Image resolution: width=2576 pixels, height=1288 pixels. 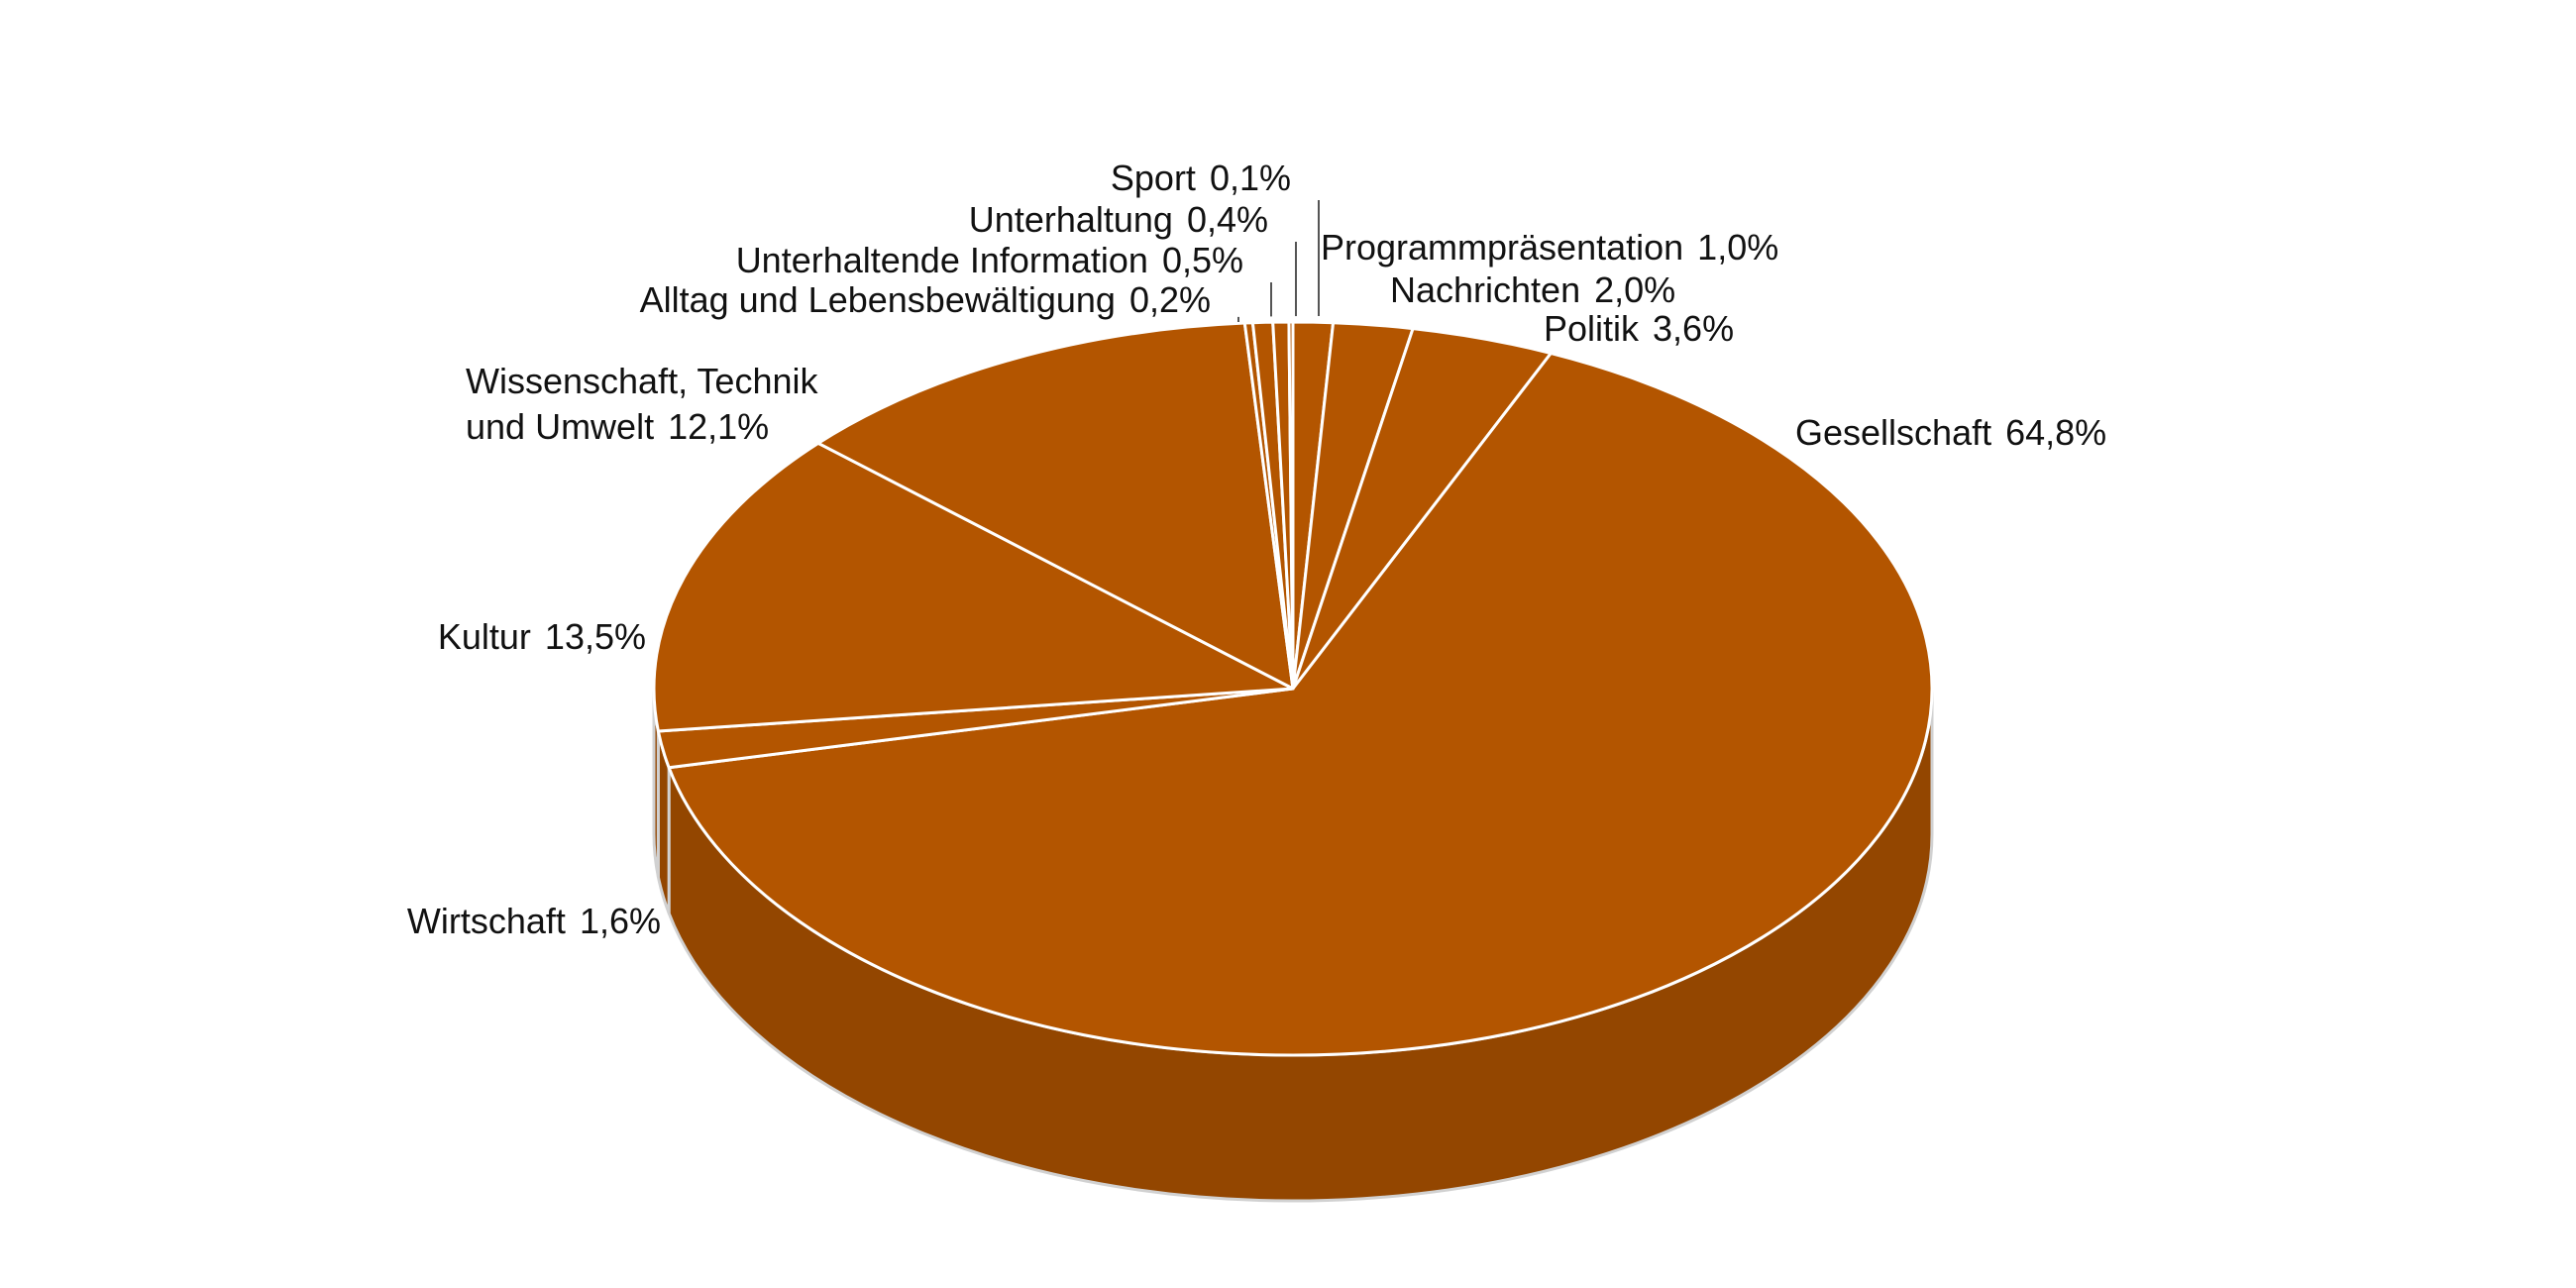 I want to click on value-label: 0,1%, so click(x=1250, y=178).